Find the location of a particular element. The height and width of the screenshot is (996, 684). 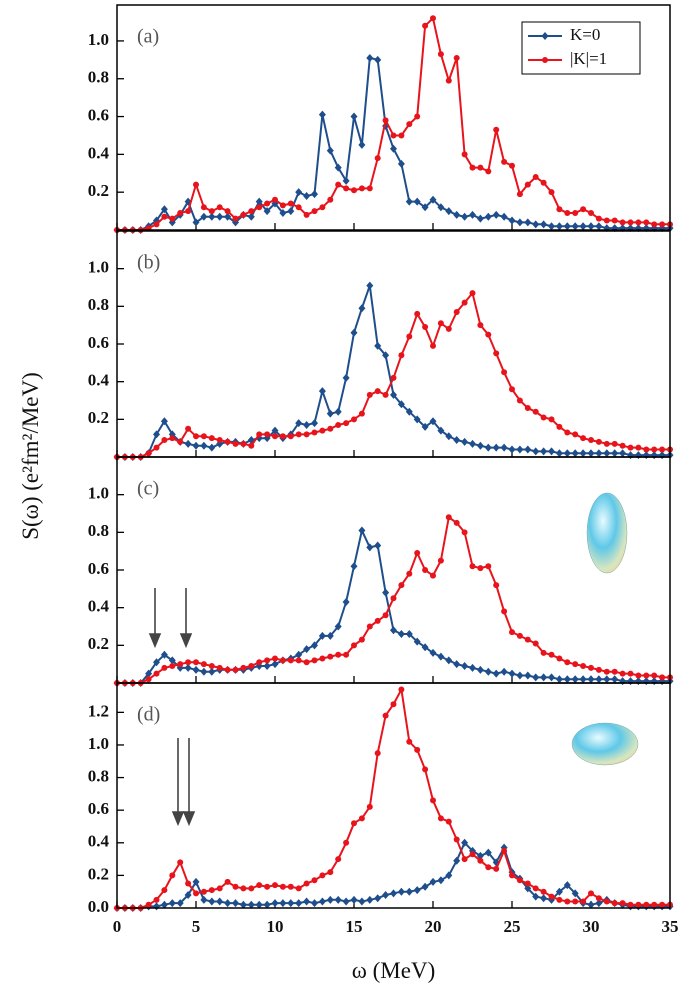

arrows is located at coordinates (172, 707).